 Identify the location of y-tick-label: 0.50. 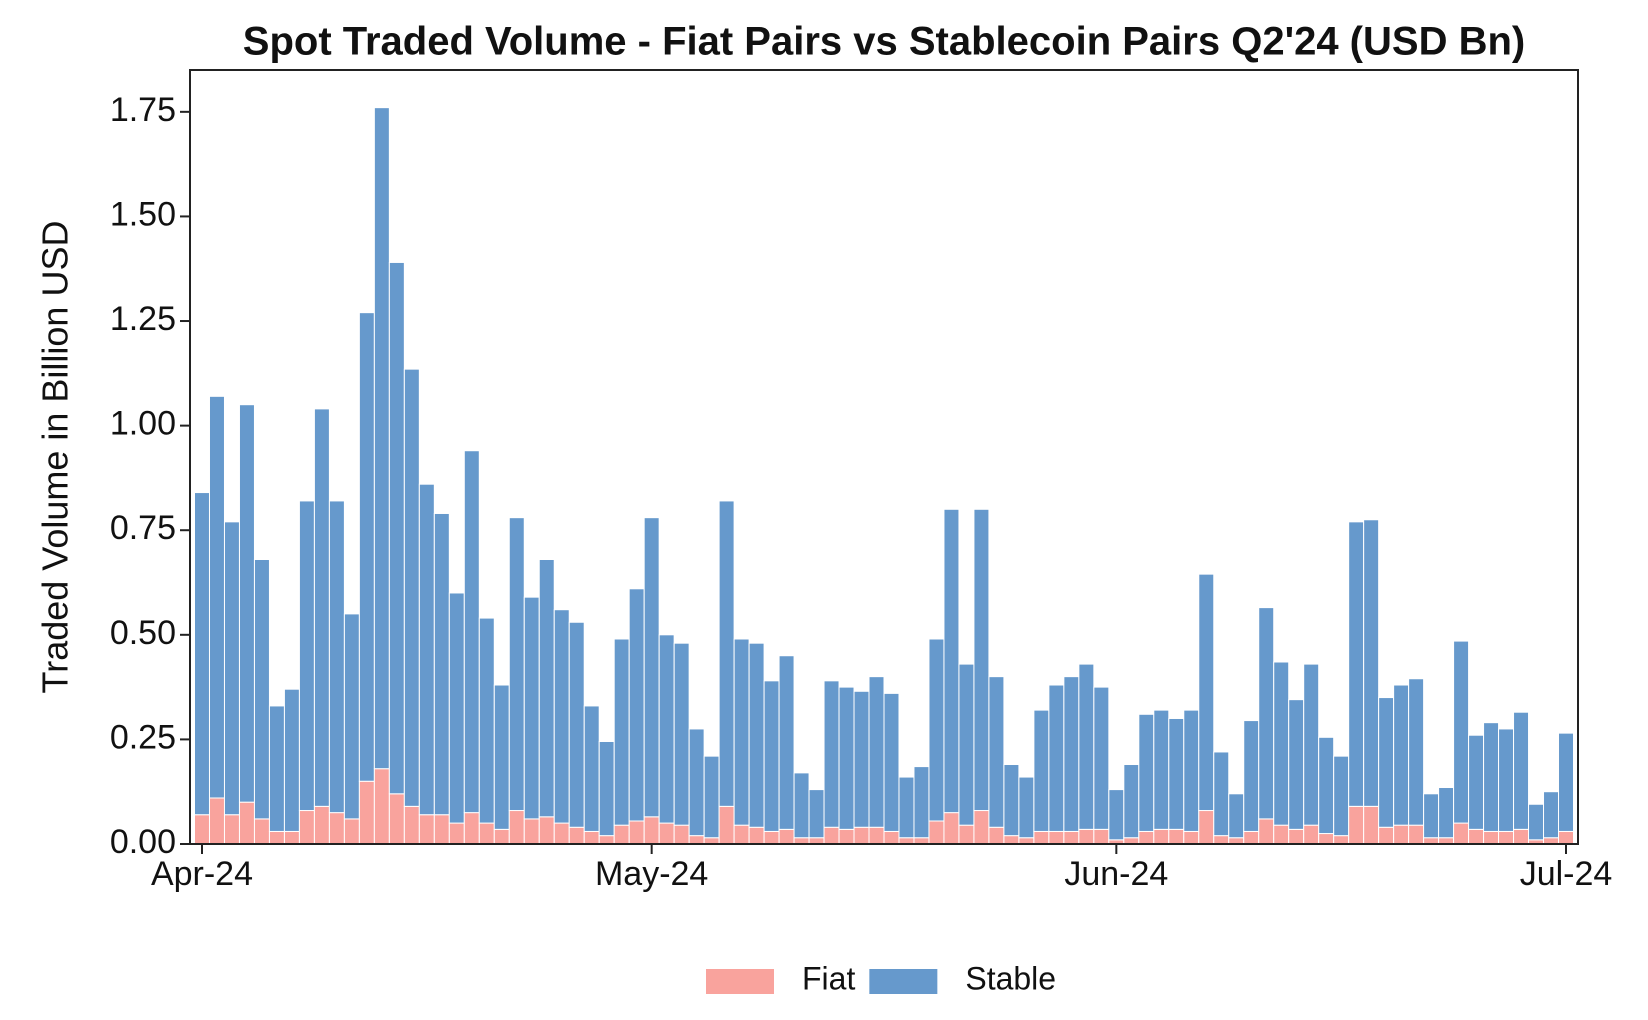
(143, 633).